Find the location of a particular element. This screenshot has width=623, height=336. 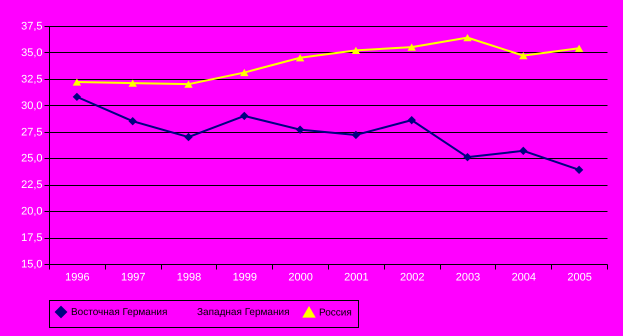

y-tick-label: 32,5 is located at coordinates (31, 79).